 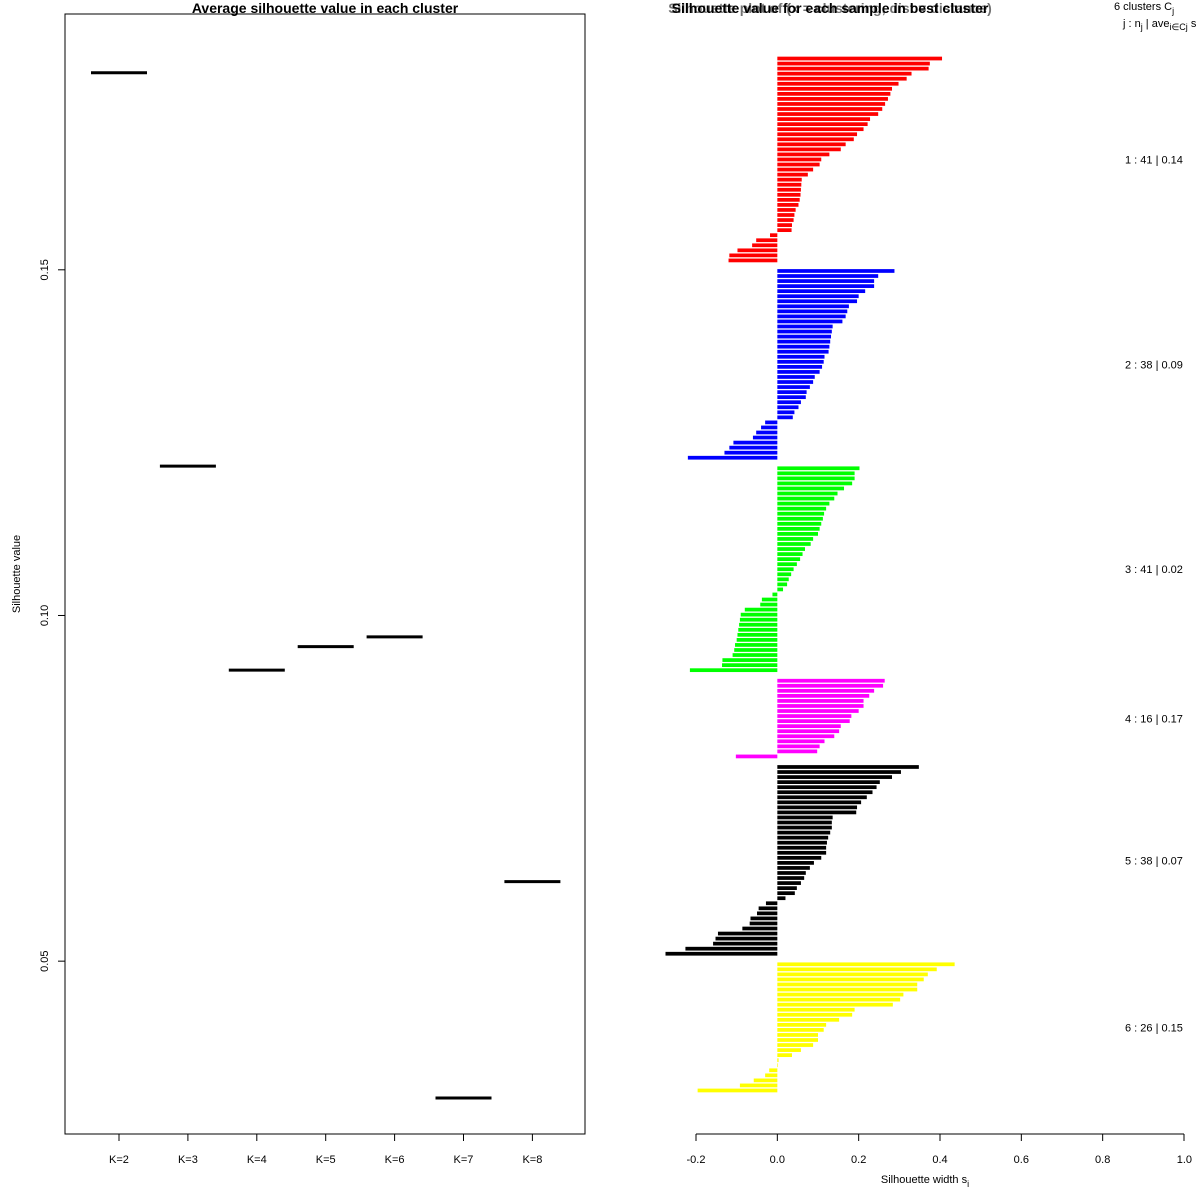 I want to click on right-x-axis-label-text: Silhouette width s, so click(x=924, y=1180).